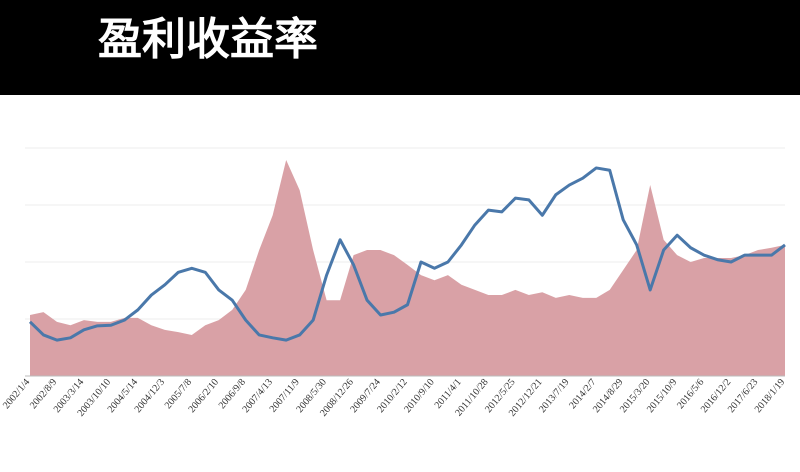 Image resolution: width=800 pixels, height=472 pixels. Describe the element at coordinates (208, 39) in the screenshot. I see `chart-title: 盈利收益率` at that location.